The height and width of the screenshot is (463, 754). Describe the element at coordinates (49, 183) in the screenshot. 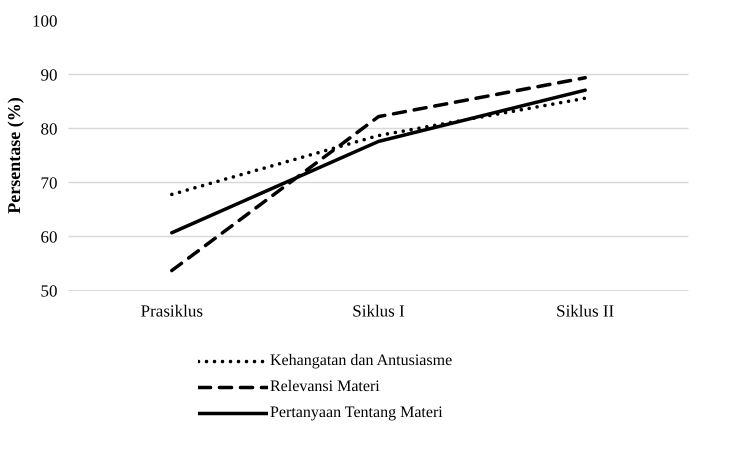

I see `y-tick-label: 70` at that location.